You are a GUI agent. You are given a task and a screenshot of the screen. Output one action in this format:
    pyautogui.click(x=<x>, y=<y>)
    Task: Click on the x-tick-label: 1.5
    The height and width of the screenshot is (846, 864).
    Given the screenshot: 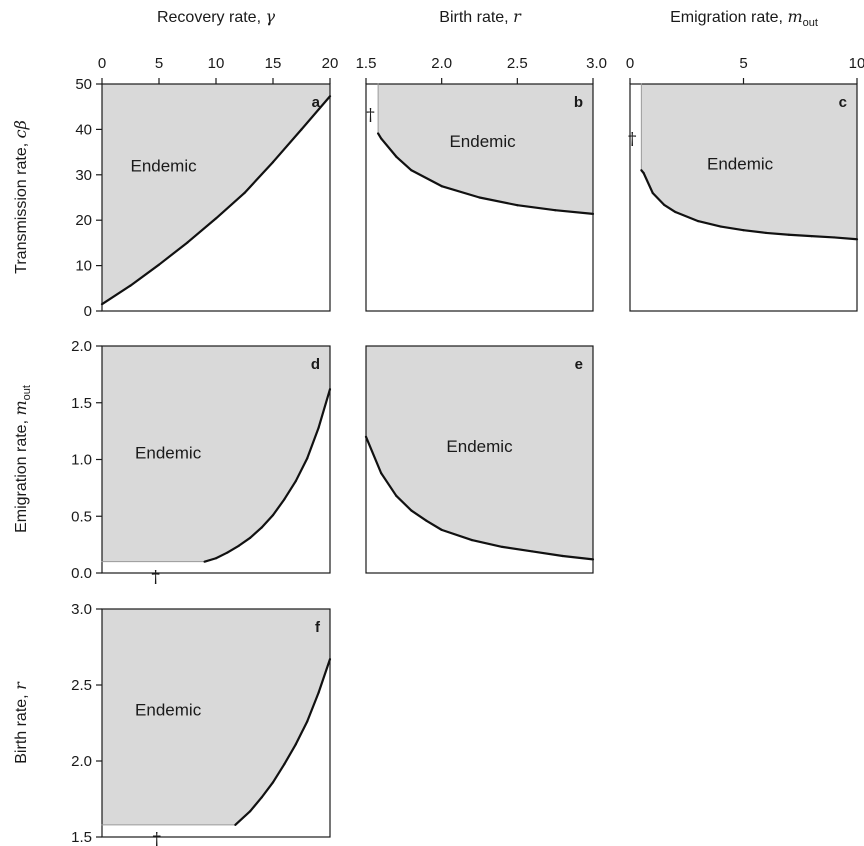 What is the action you would take?
    pyautogui.click(x=366, y=63)
    